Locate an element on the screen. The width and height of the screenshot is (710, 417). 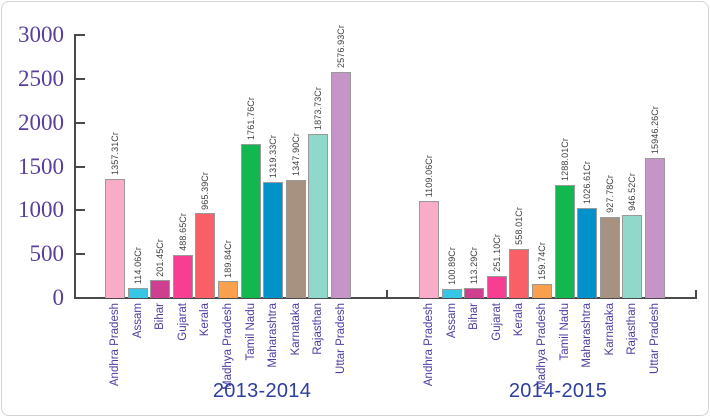
x-axis-state-label: Karnataka is located at coordinates (295, 329).